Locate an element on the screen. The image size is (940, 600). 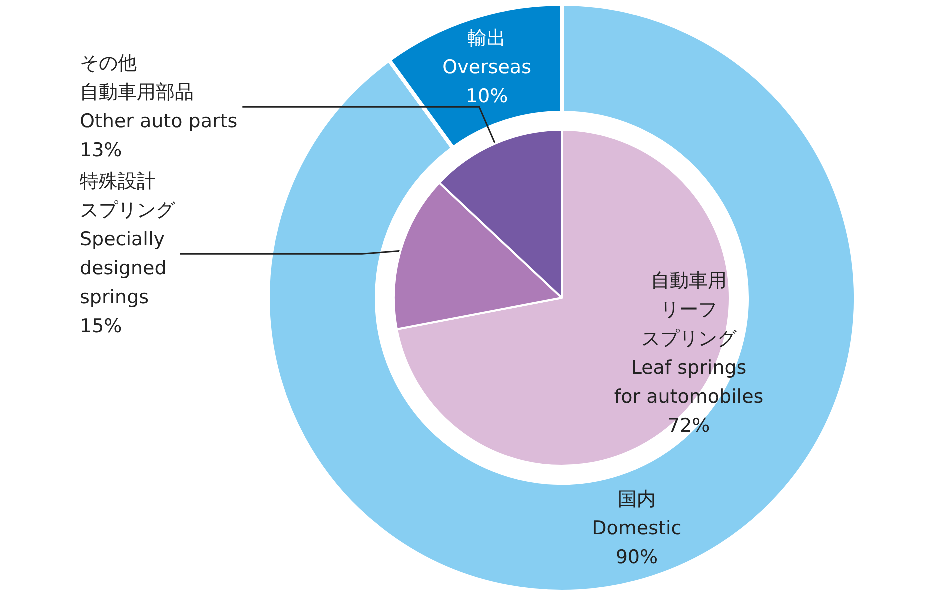
slice-label: 自動車用リーフスプリング Leaf springs for automobiles is located at coordinates (689, 339).